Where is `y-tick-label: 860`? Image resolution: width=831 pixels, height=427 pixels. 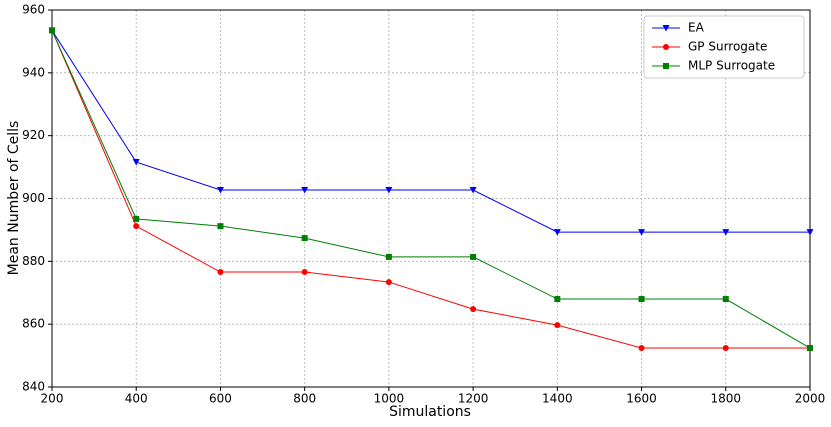
y-tick-label: 860 is located at coordinates (33, 324).